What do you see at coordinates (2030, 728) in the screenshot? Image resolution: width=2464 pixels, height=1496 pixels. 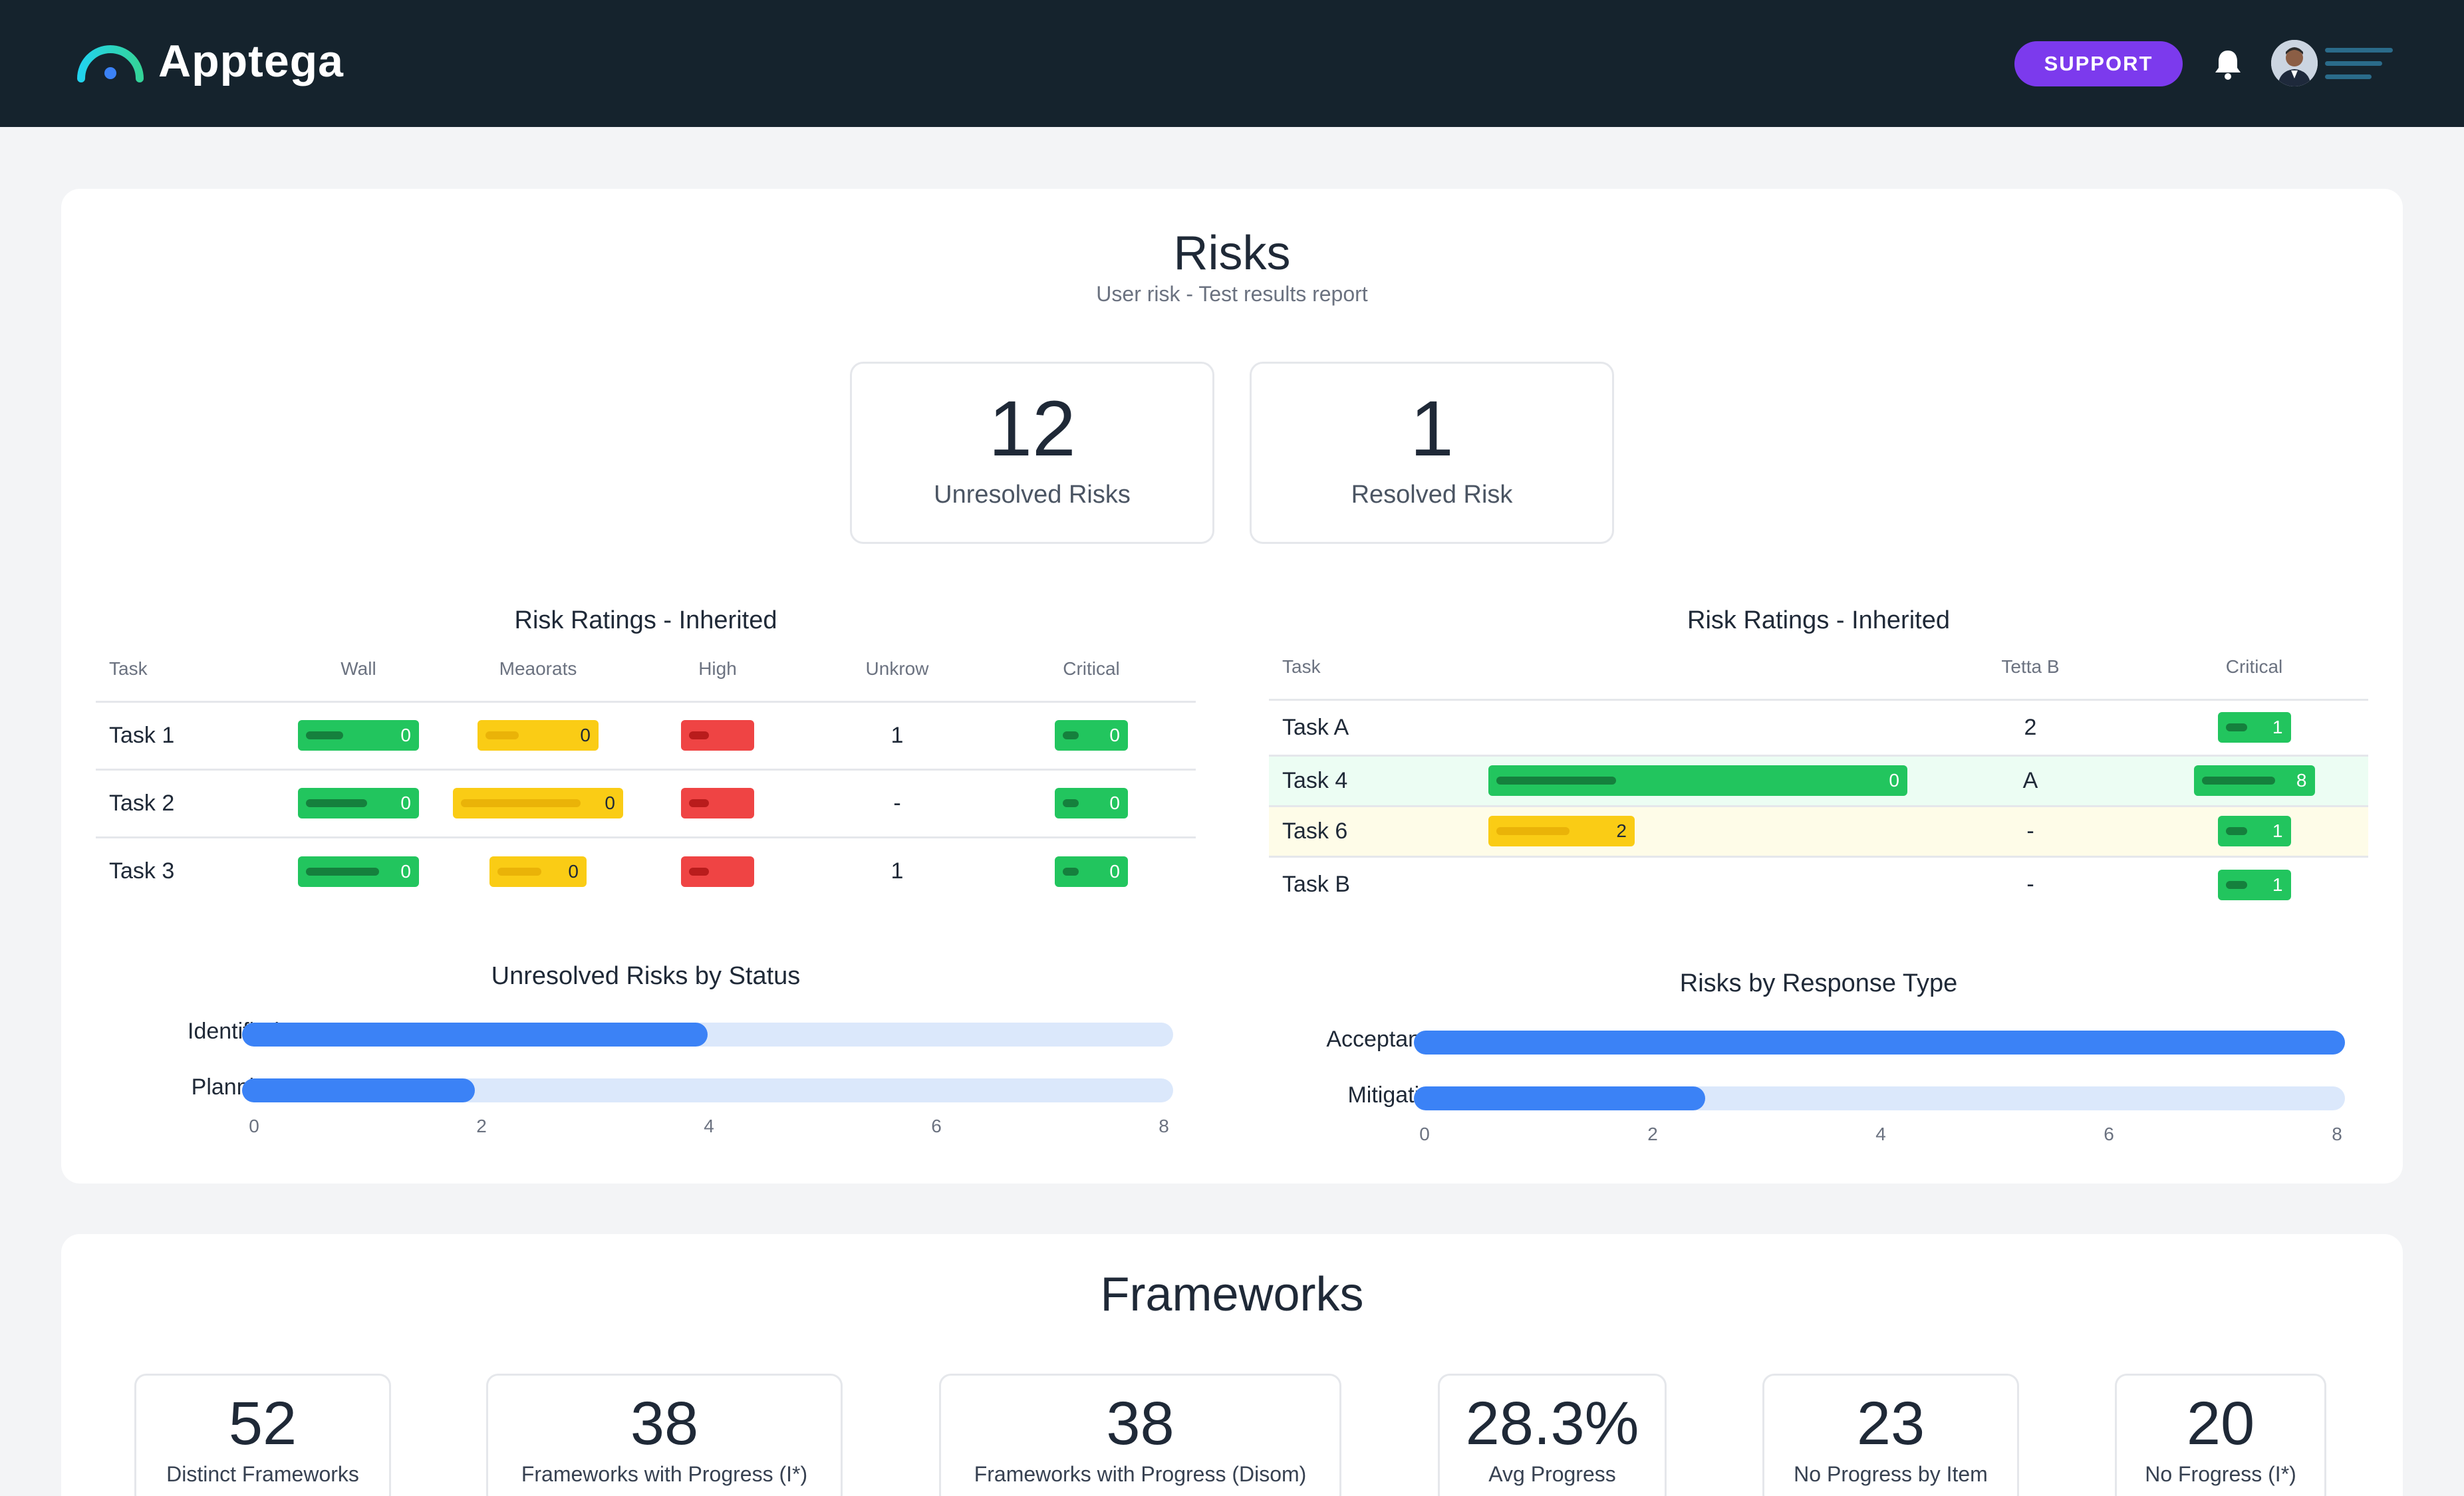 I see `tetta-cell: 2` at bounding box center [2030, 728].